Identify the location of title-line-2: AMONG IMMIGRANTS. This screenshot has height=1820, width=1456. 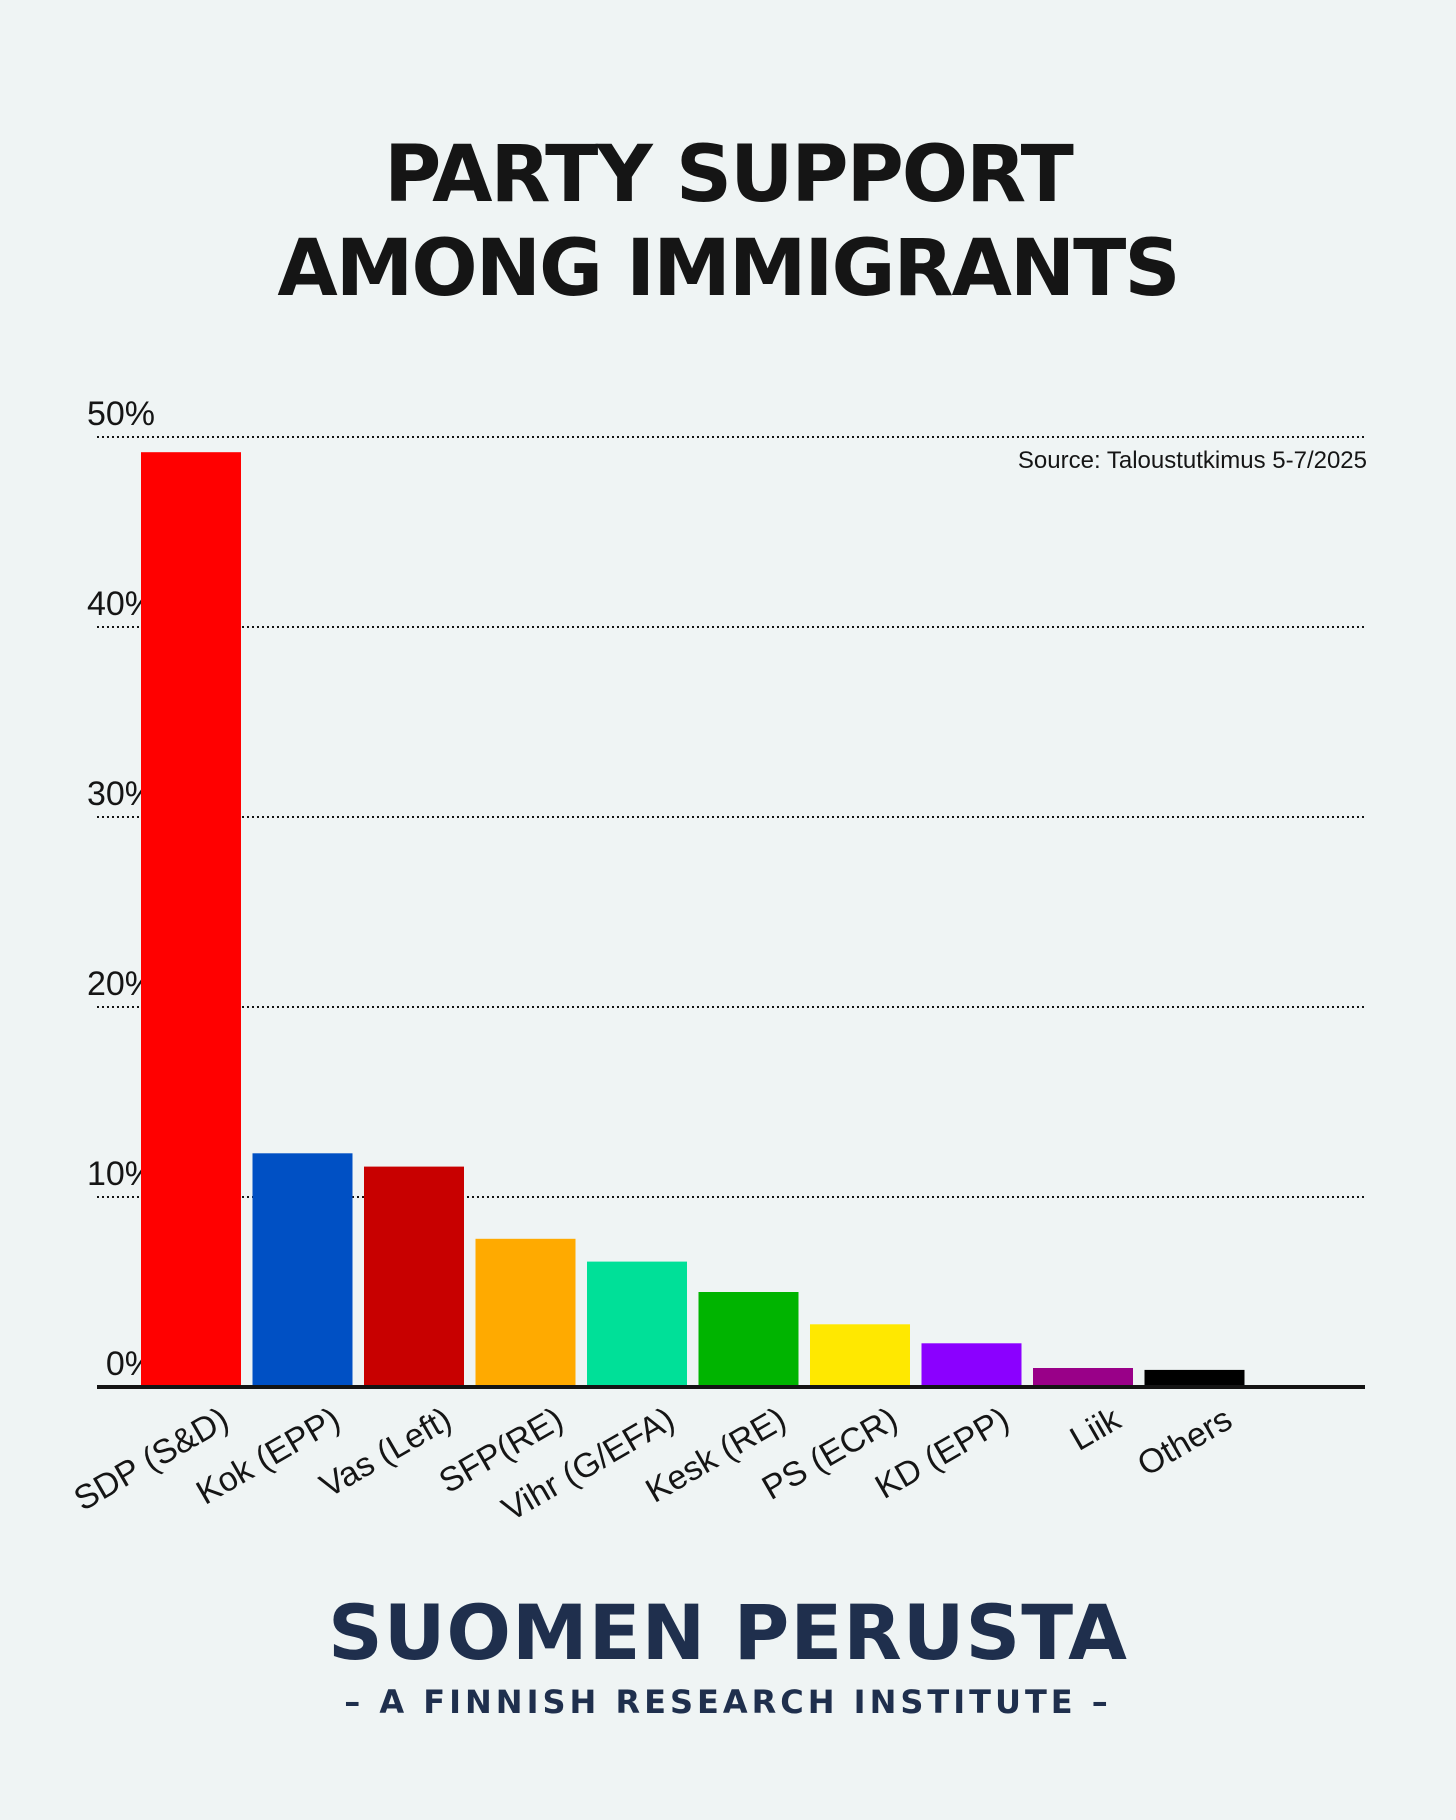
(728, 269).